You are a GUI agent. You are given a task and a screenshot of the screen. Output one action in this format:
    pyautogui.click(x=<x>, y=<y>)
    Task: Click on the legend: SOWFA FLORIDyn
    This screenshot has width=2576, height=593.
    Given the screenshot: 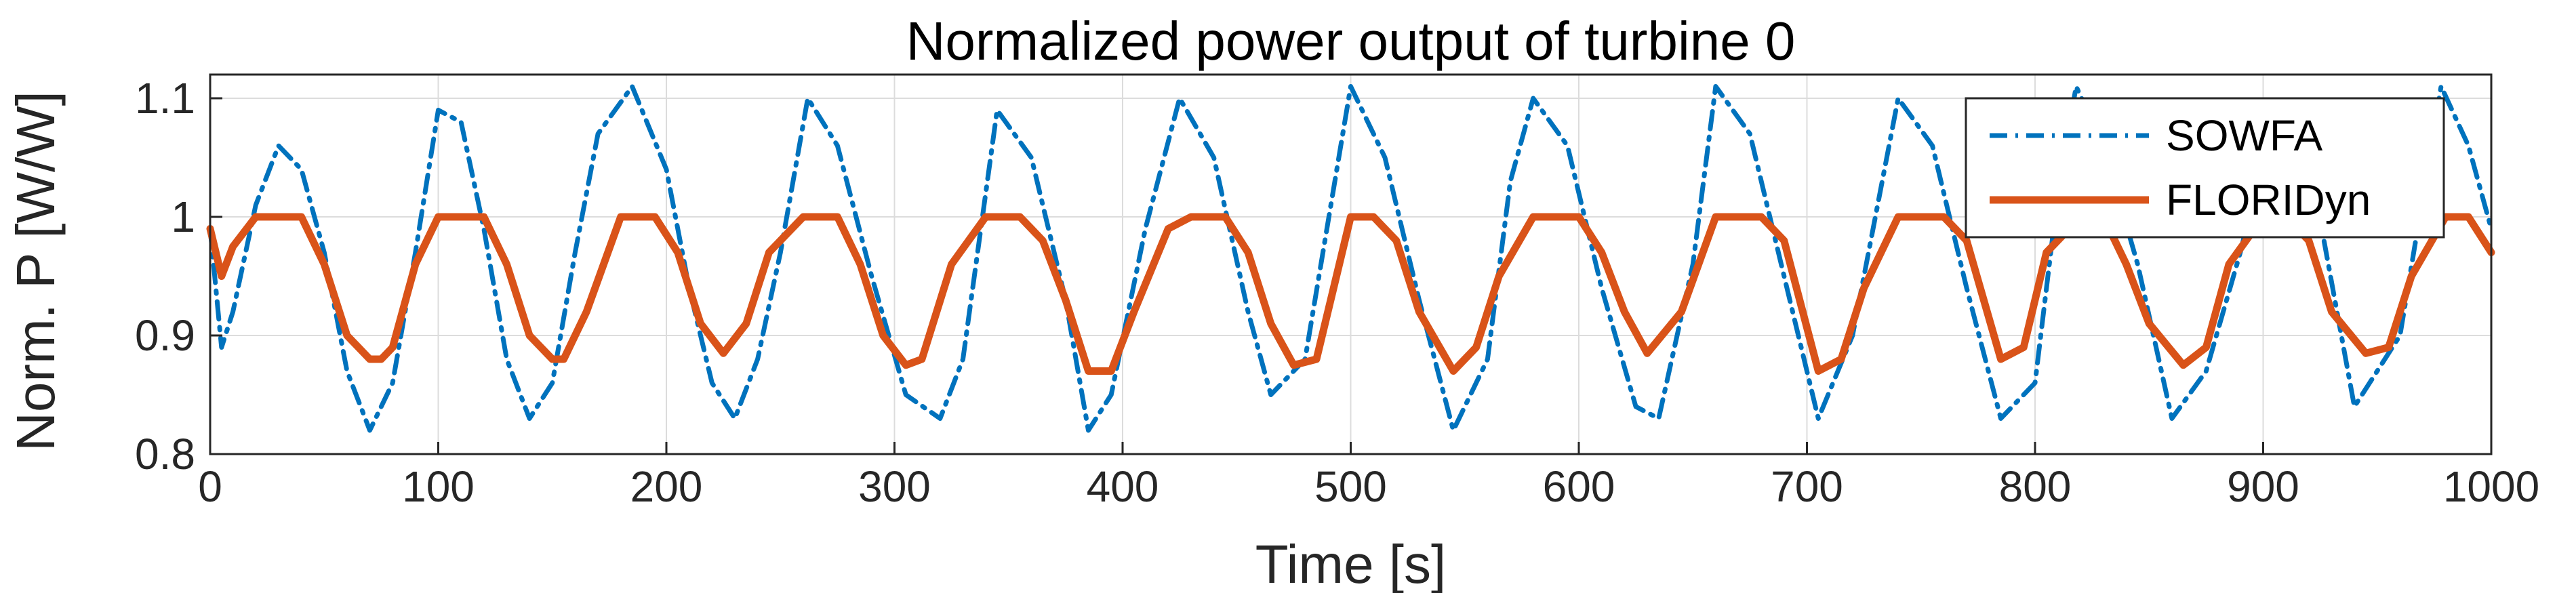 What is the action you would take?
    pyautogui.click(x=2205, y=168)
    